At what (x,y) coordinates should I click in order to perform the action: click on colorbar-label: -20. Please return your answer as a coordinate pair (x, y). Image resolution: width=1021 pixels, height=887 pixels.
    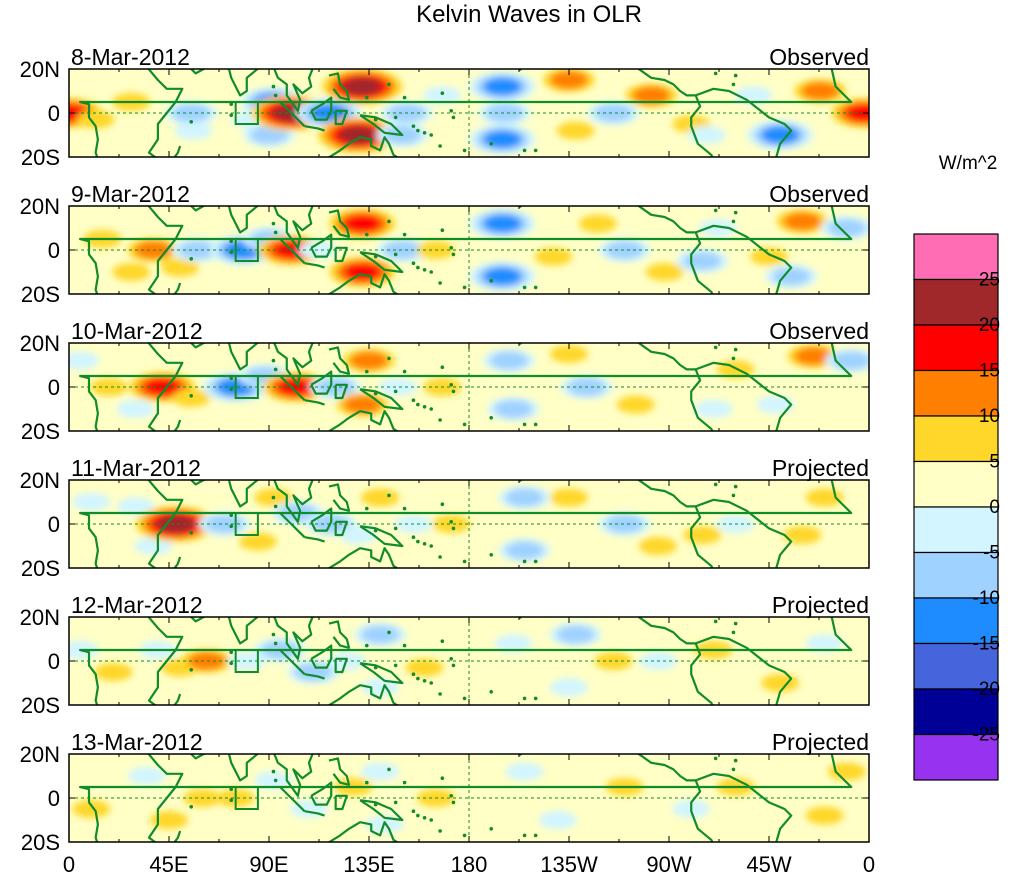
    Looking at the image, I should click on (986, 689).